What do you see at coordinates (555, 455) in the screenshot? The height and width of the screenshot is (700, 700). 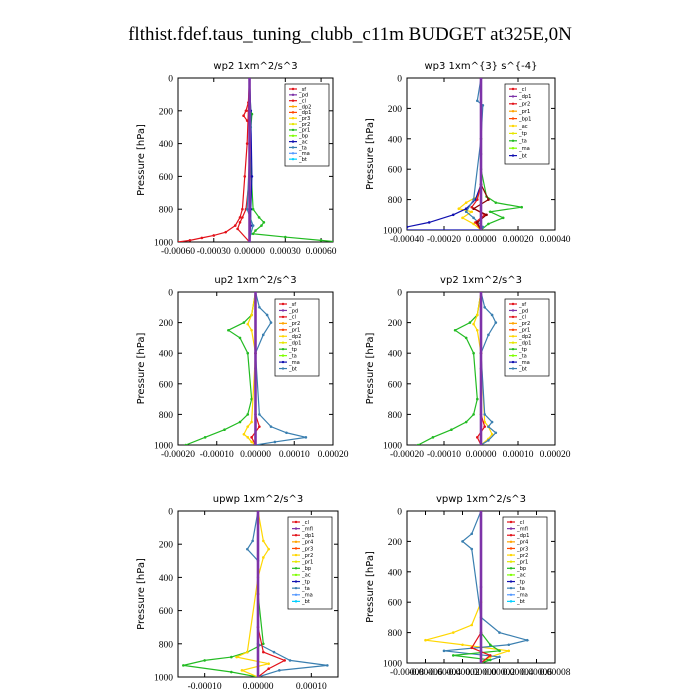 I see `x-tick-label: 0.00020` at bounding box center [555, 455].